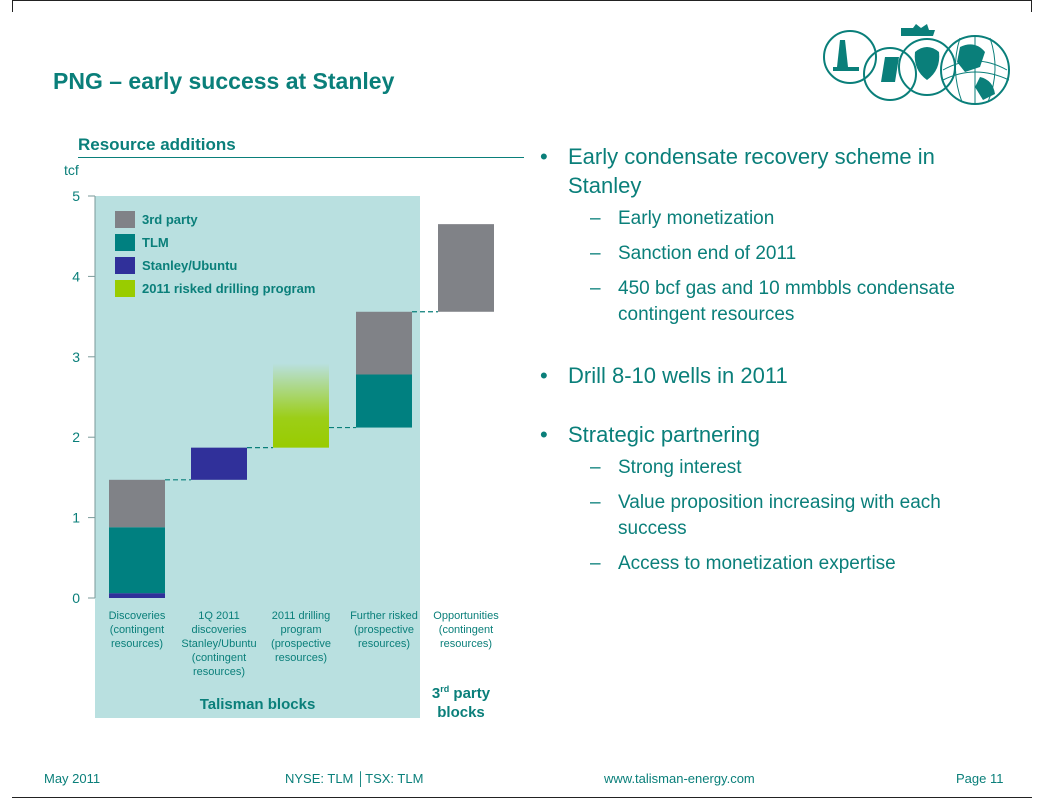  Describe the element at coordinates (466, 616) in the screenshot. I see `x-category-label-line: Opportunities` at that location.